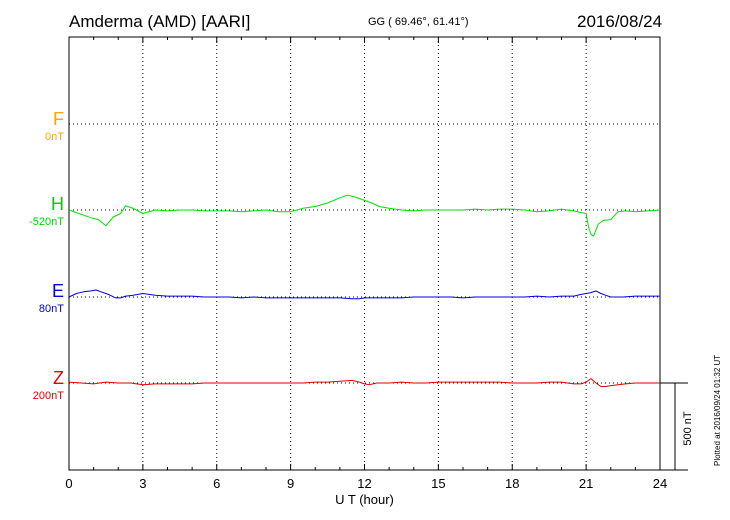 The image size is (730, 520). Describe the element at coordinates (290, 483) in the screenshot. I see `x-tick-label: 9` at that location.